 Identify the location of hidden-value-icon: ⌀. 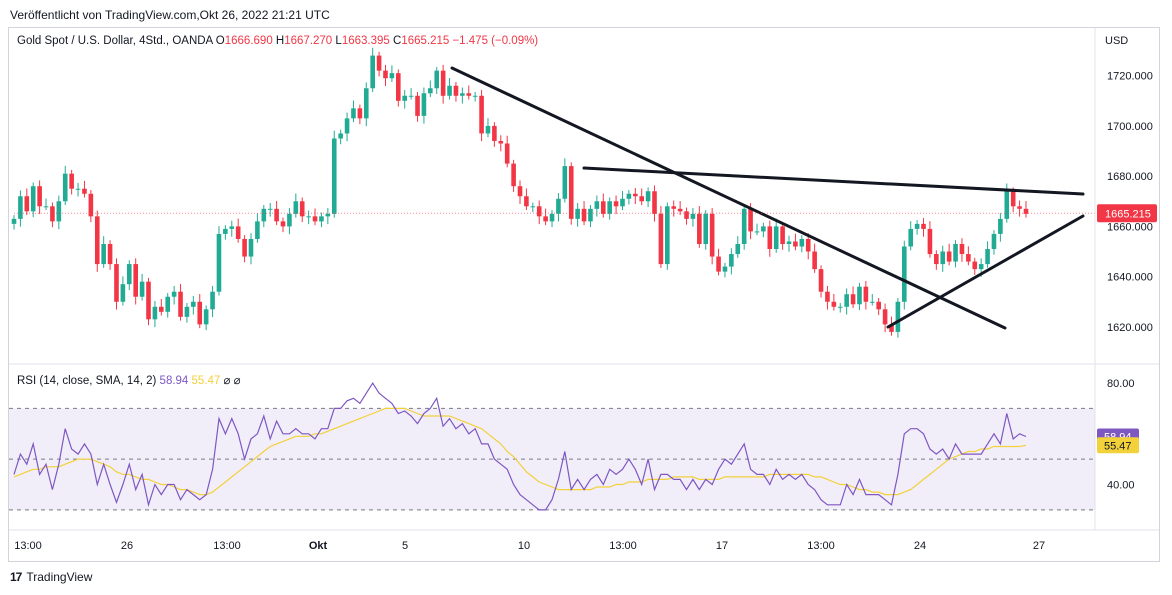
(227, 381).